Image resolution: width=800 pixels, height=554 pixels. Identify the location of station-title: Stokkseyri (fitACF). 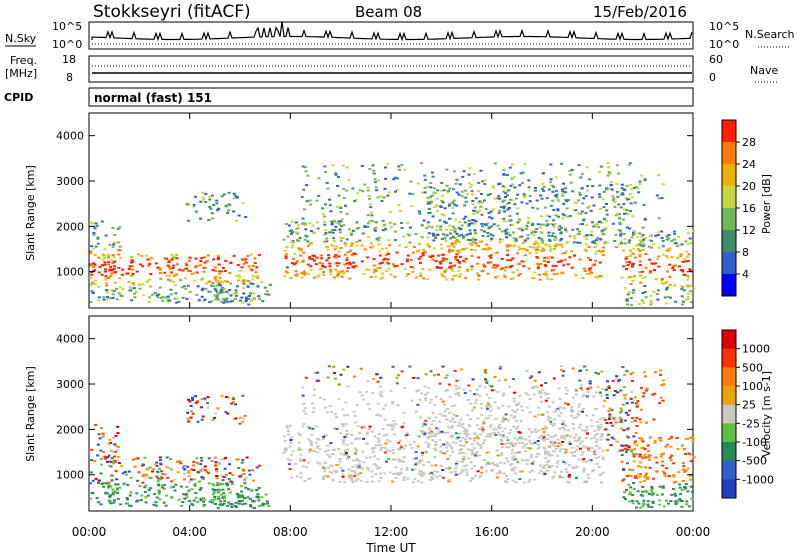
(172, 12).